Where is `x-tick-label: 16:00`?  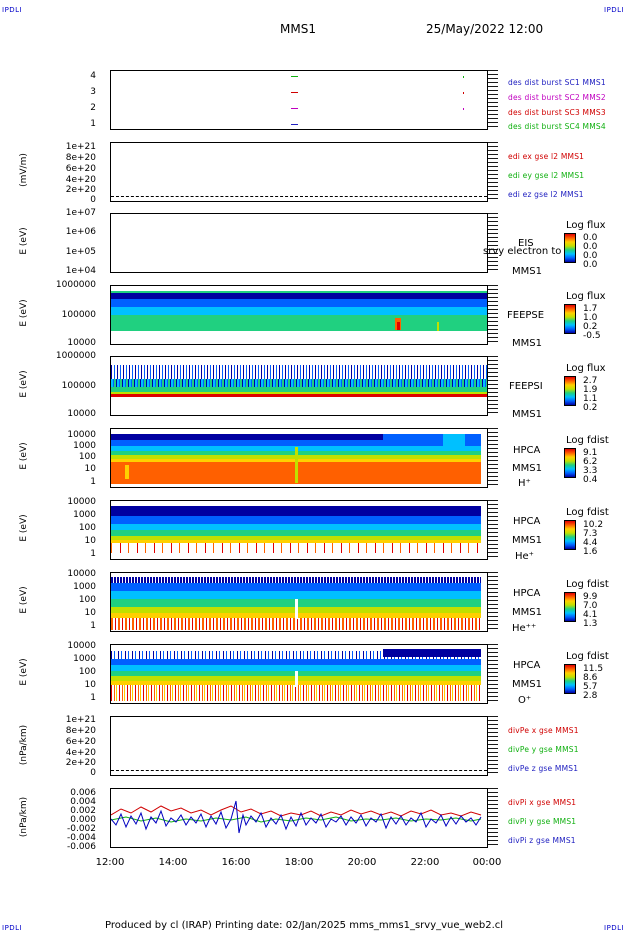 x-tick-label: 16:00 is located at coordinates (236, 862).